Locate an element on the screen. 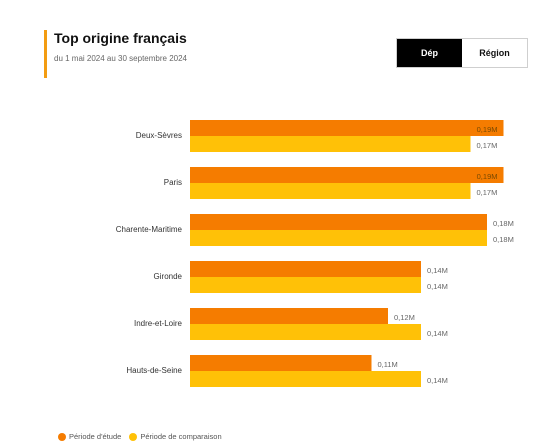 This screenshot has height=443, width=557. chart-subtitle: du 1 mai 2024 au 30 septembre 2024 is located at coordinates (120, 58).